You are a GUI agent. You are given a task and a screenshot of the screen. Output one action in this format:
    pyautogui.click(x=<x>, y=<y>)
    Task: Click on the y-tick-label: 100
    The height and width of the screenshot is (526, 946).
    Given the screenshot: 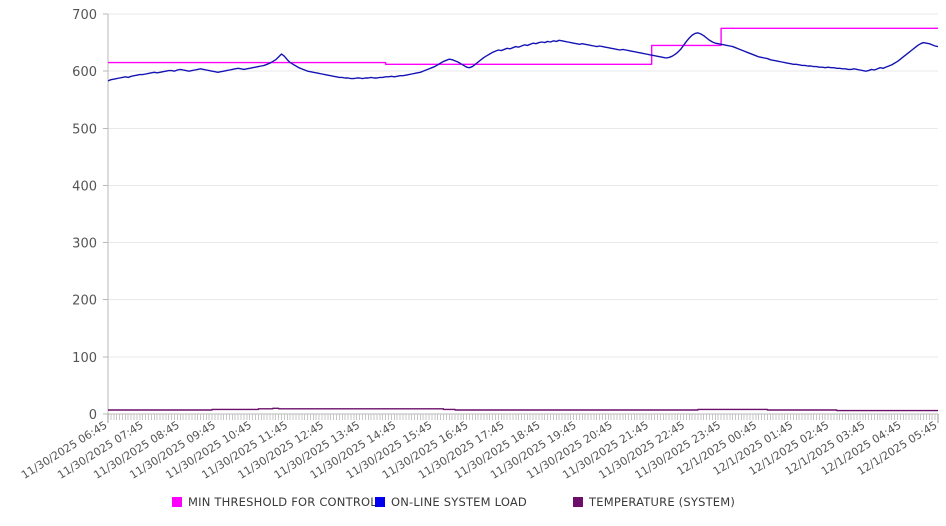 What is the action you would take?
    pyautogui.click(x=84, y=358)
    